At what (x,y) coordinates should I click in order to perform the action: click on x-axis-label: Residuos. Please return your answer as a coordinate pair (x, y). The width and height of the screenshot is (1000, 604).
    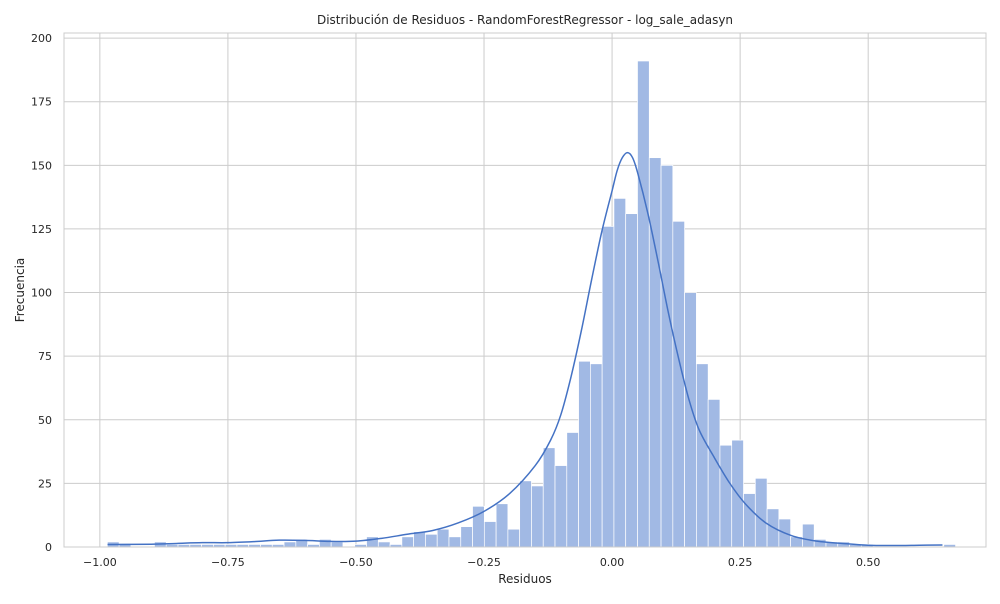
    Looking at the image, I should click on (525, 579).